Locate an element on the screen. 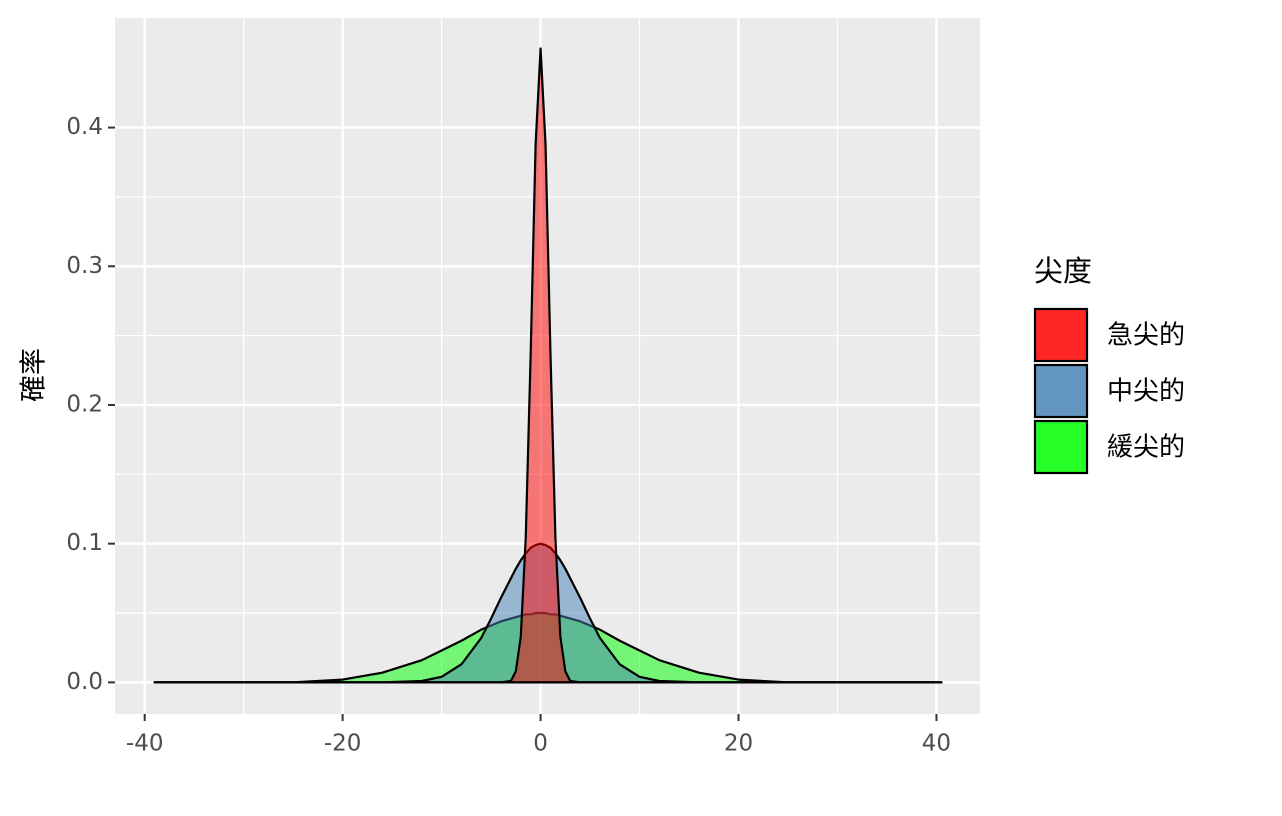  legend-label: 急尖的 is located at coordinates (1146, 336).